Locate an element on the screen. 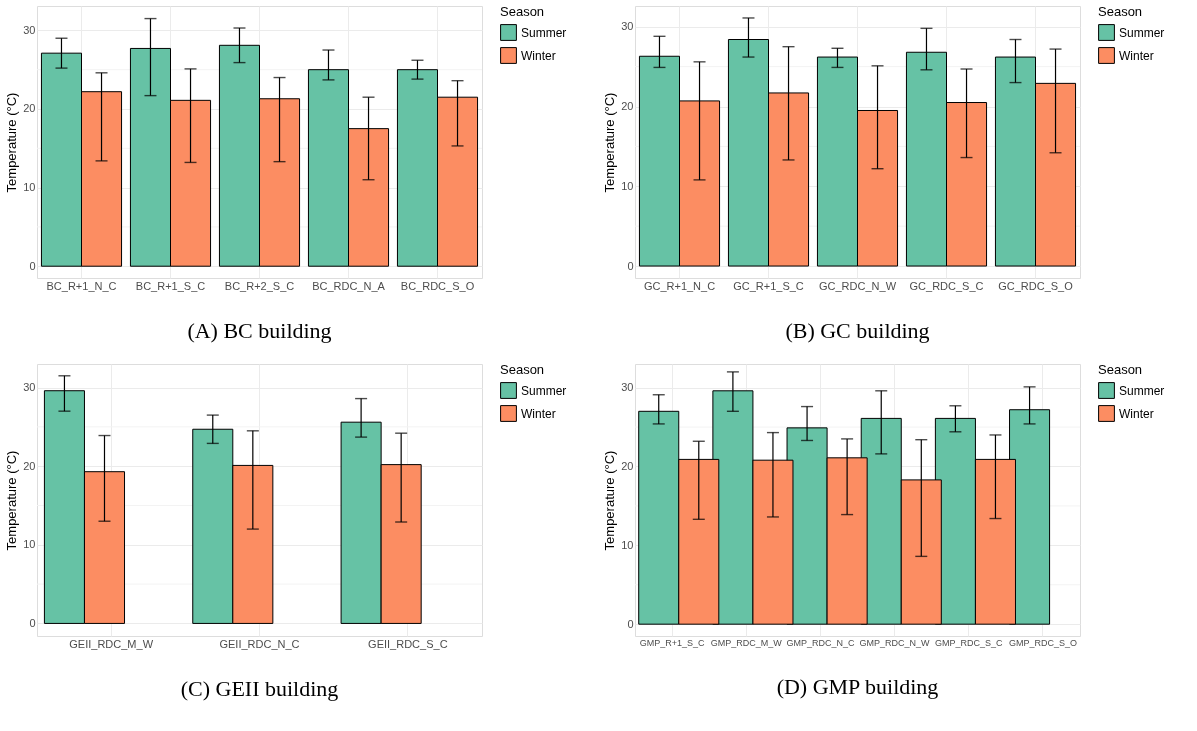 This screenshot has height=731, width=1197. x-tick-label: BC_R+2_S_C is located at coordinates (259, 285).